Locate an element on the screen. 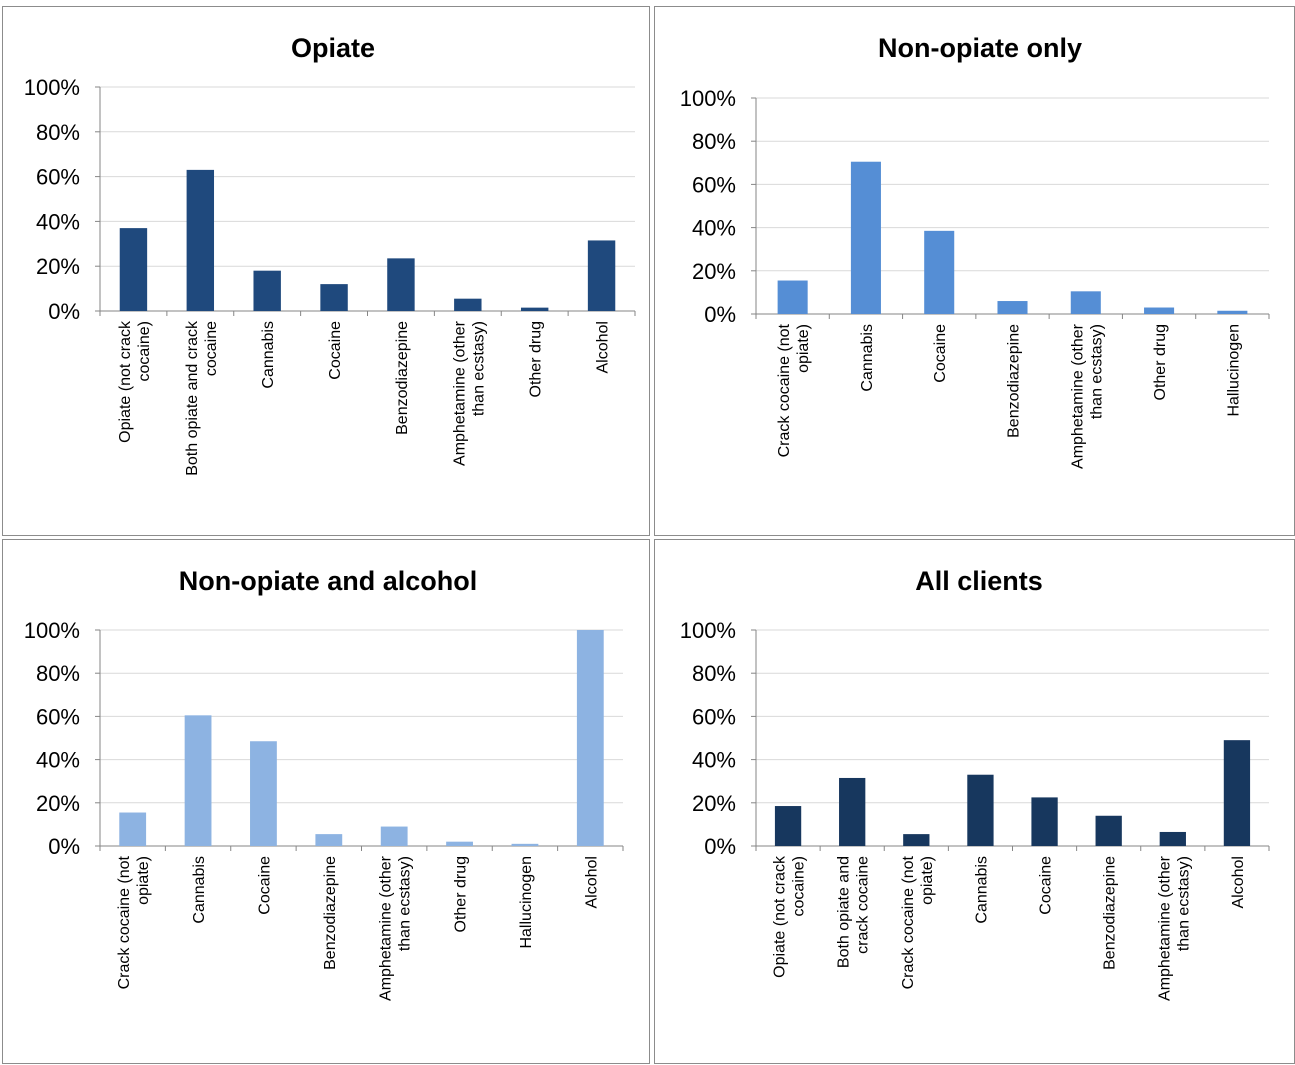 Image resolution: width=1295 pixels, height=1065 pixels. chart-title: All clients is located at coordinates (979, 581).